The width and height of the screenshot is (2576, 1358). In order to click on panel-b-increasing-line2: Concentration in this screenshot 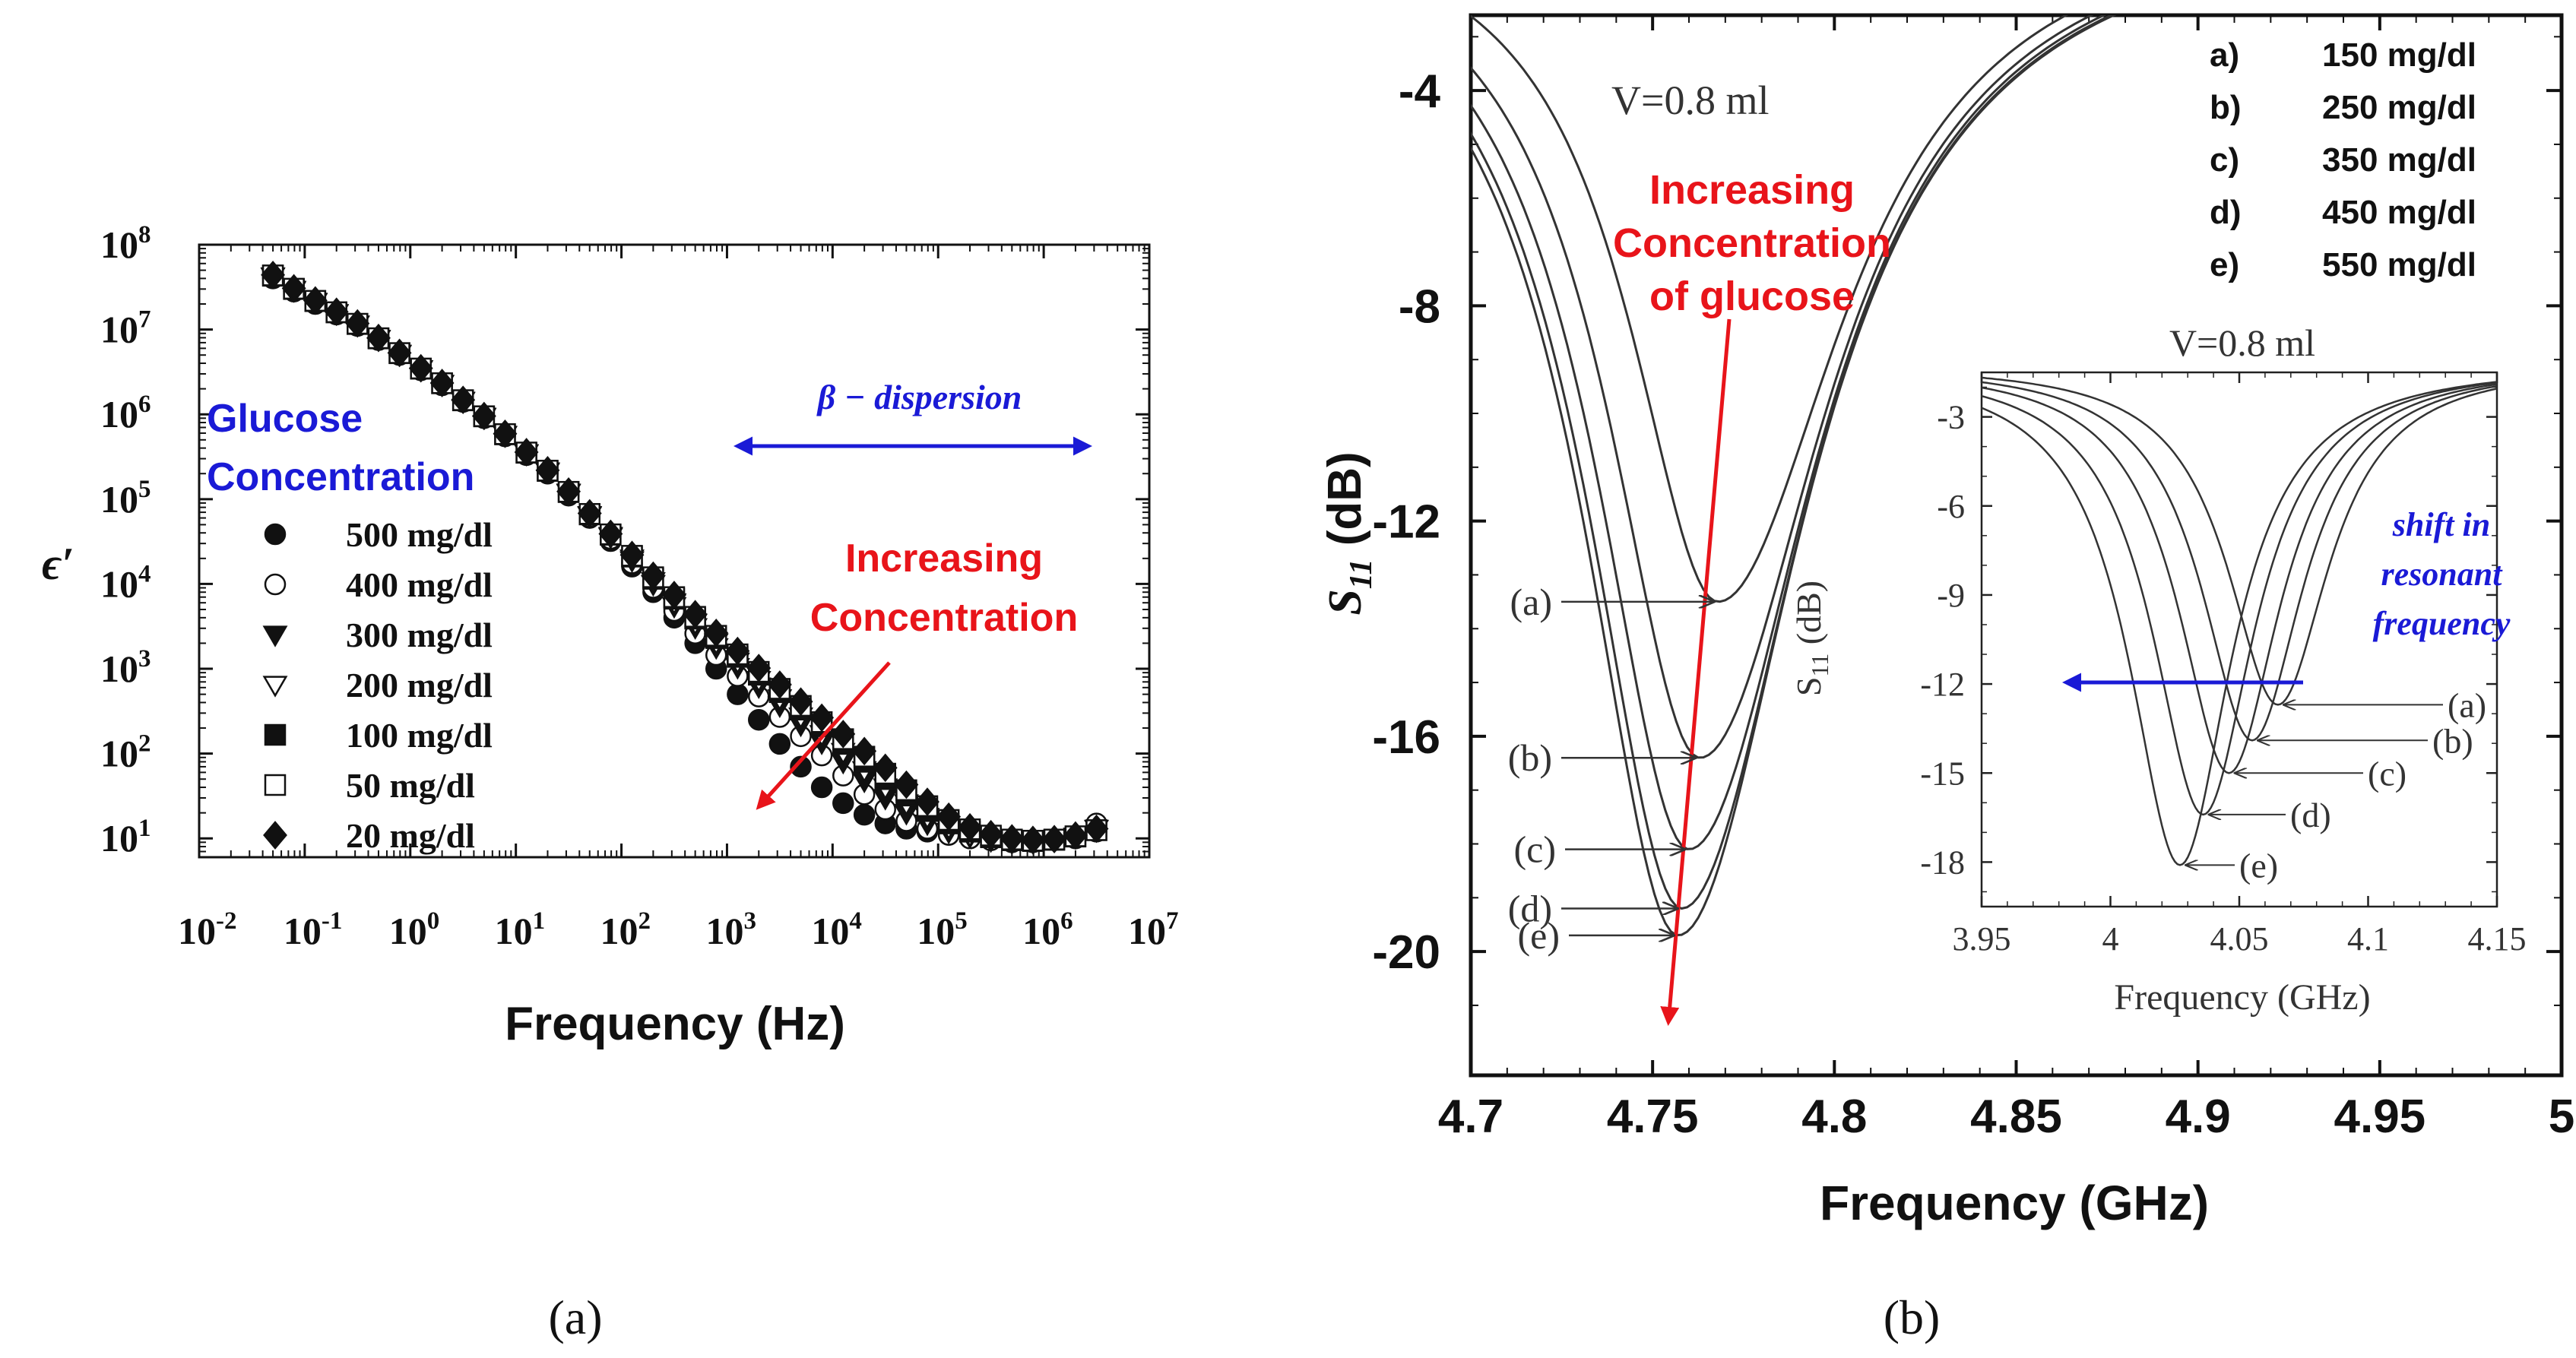, I will do `click(1752, 243)`.